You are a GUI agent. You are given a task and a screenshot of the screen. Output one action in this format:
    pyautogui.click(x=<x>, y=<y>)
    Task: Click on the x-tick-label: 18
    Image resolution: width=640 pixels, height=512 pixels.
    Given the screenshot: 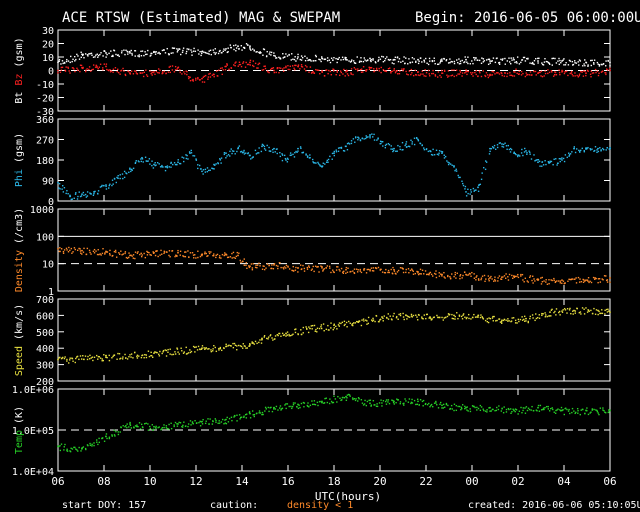 What is the action you would take?
    pyautogui.click(x=333, y=481)
    